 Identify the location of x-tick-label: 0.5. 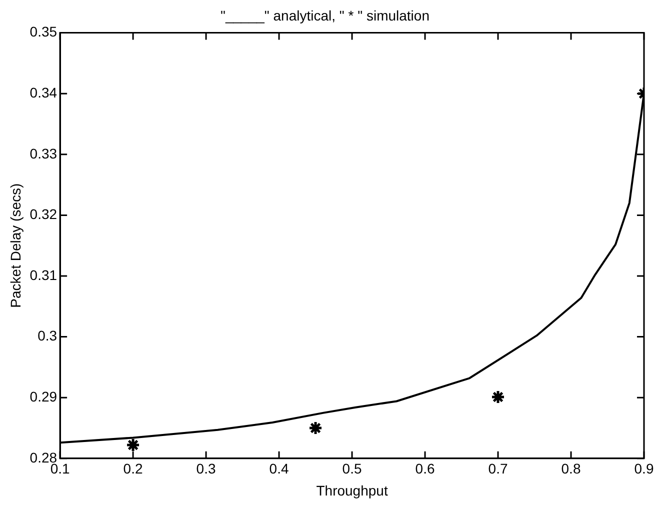
(352, 468).